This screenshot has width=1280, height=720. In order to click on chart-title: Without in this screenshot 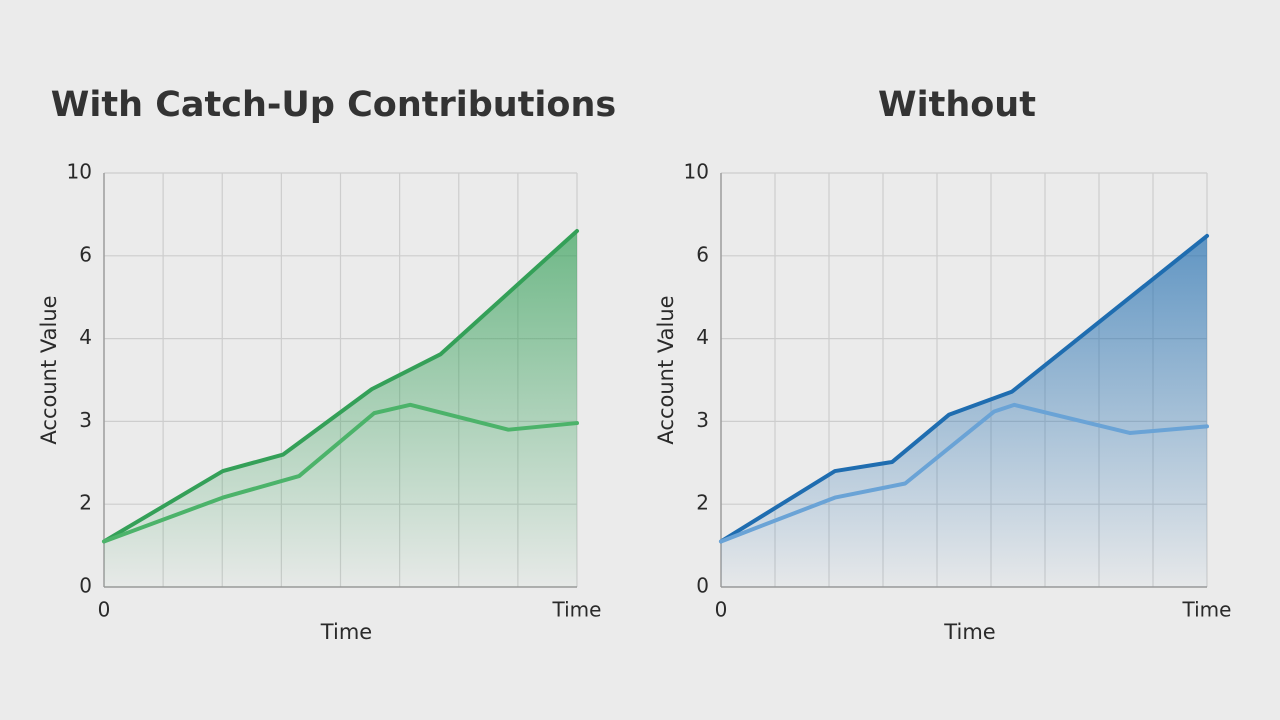, I will do `click(957, 105)`.